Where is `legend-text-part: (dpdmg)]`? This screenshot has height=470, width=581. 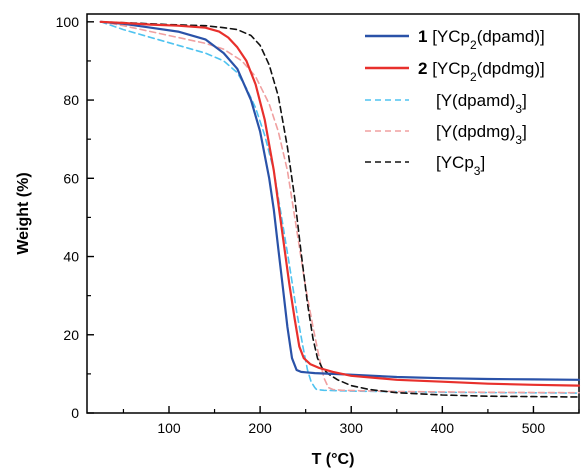 legend-text-part: (dpdmg)] is located at coordinates (511, 68).